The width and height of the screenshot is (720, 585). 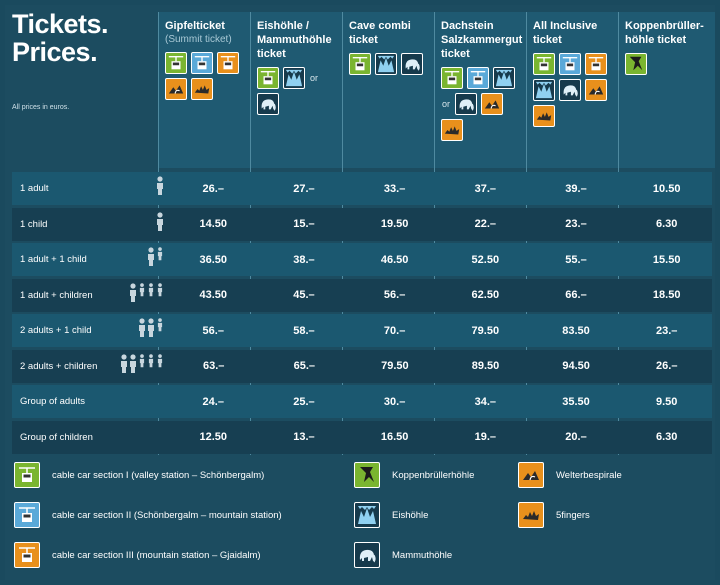 I want to click on price-cell: 46.50, so click(x=394, y=259).